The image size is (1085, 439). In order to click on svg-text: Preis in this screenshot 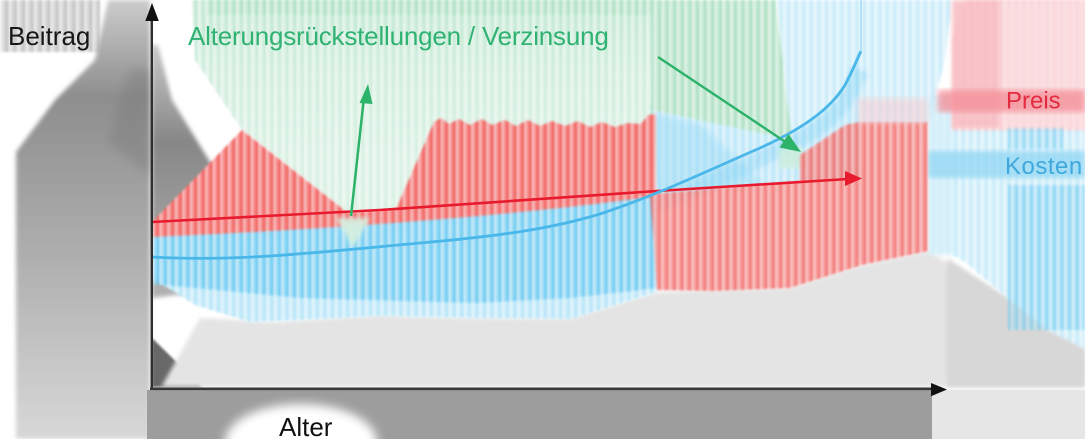, I will do `click(1033, 101)`.